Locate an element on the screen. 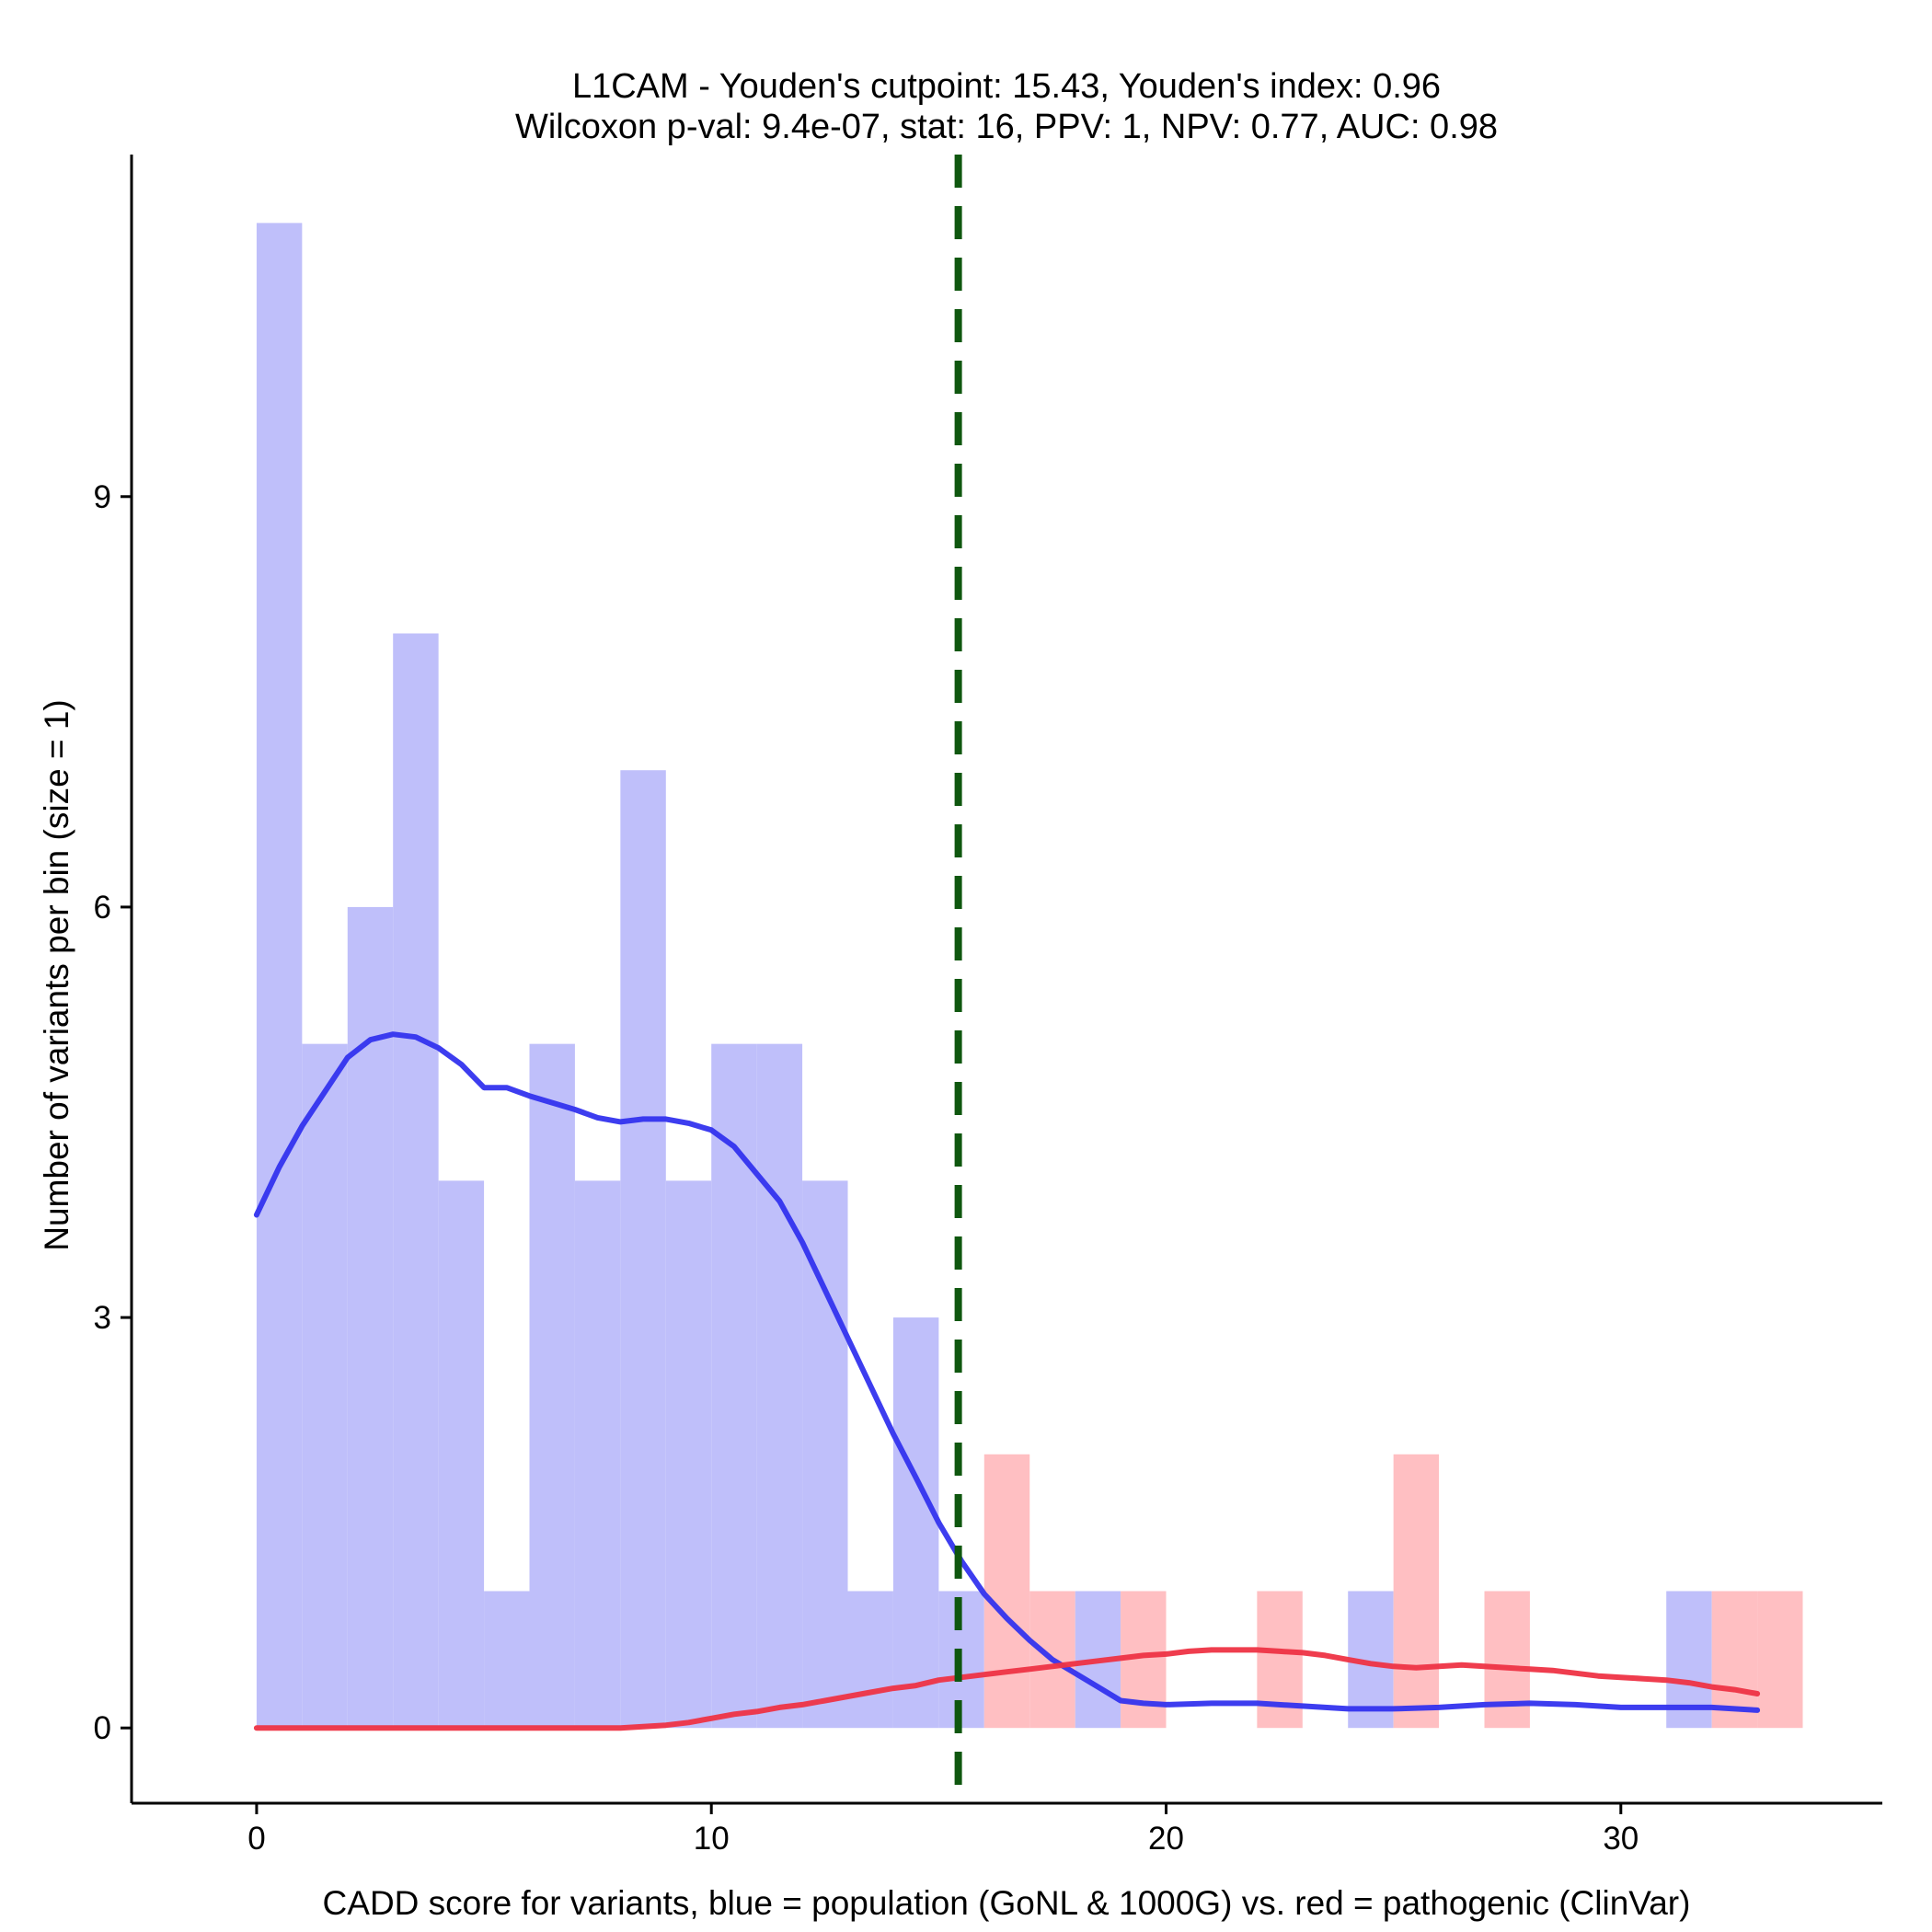 The image size is (1932, 1932). x-tick-label-30: 30 is located at coordinates (1621, 1839).